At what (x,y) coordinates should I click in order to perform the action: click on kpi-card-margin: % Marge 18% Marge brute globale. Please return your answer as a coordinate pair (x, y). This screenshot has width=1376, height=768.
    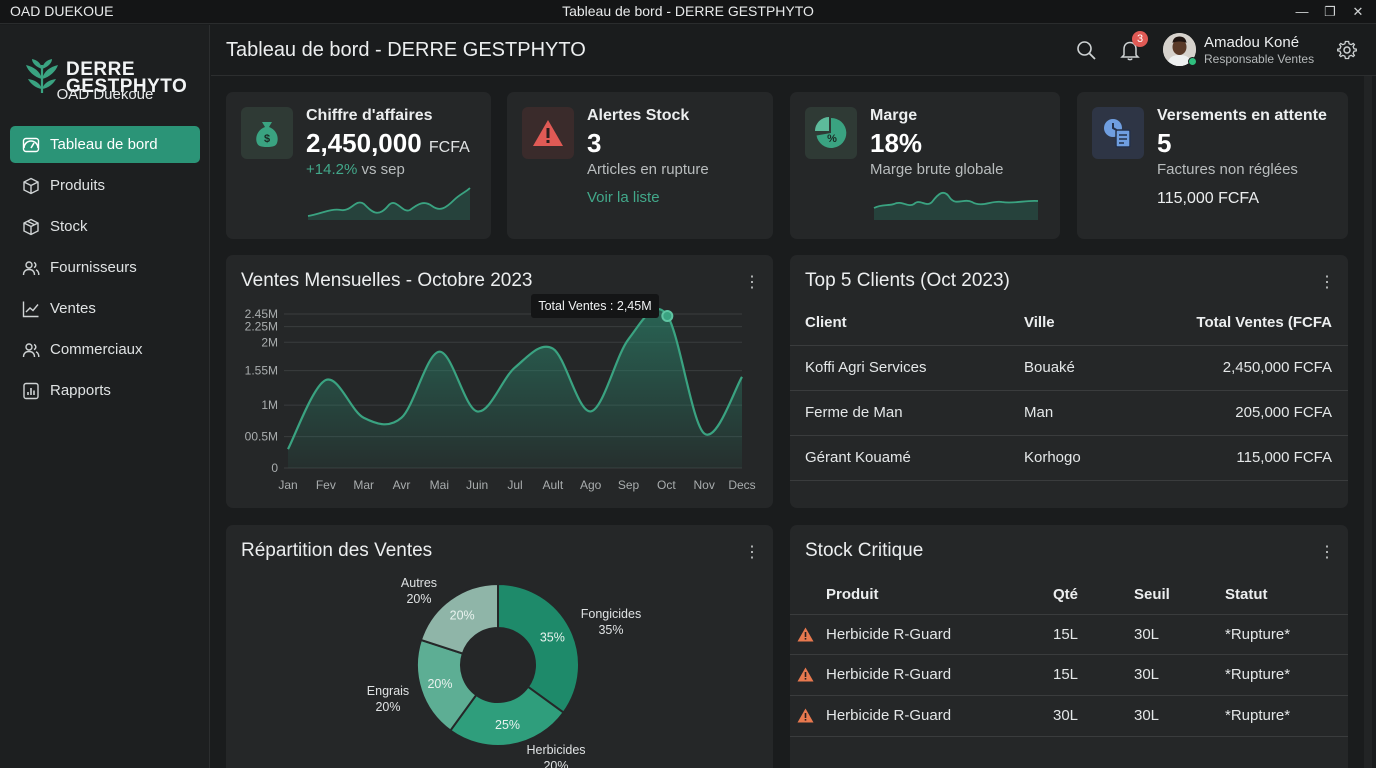
    Looking at the image, I should click on (925, 165).